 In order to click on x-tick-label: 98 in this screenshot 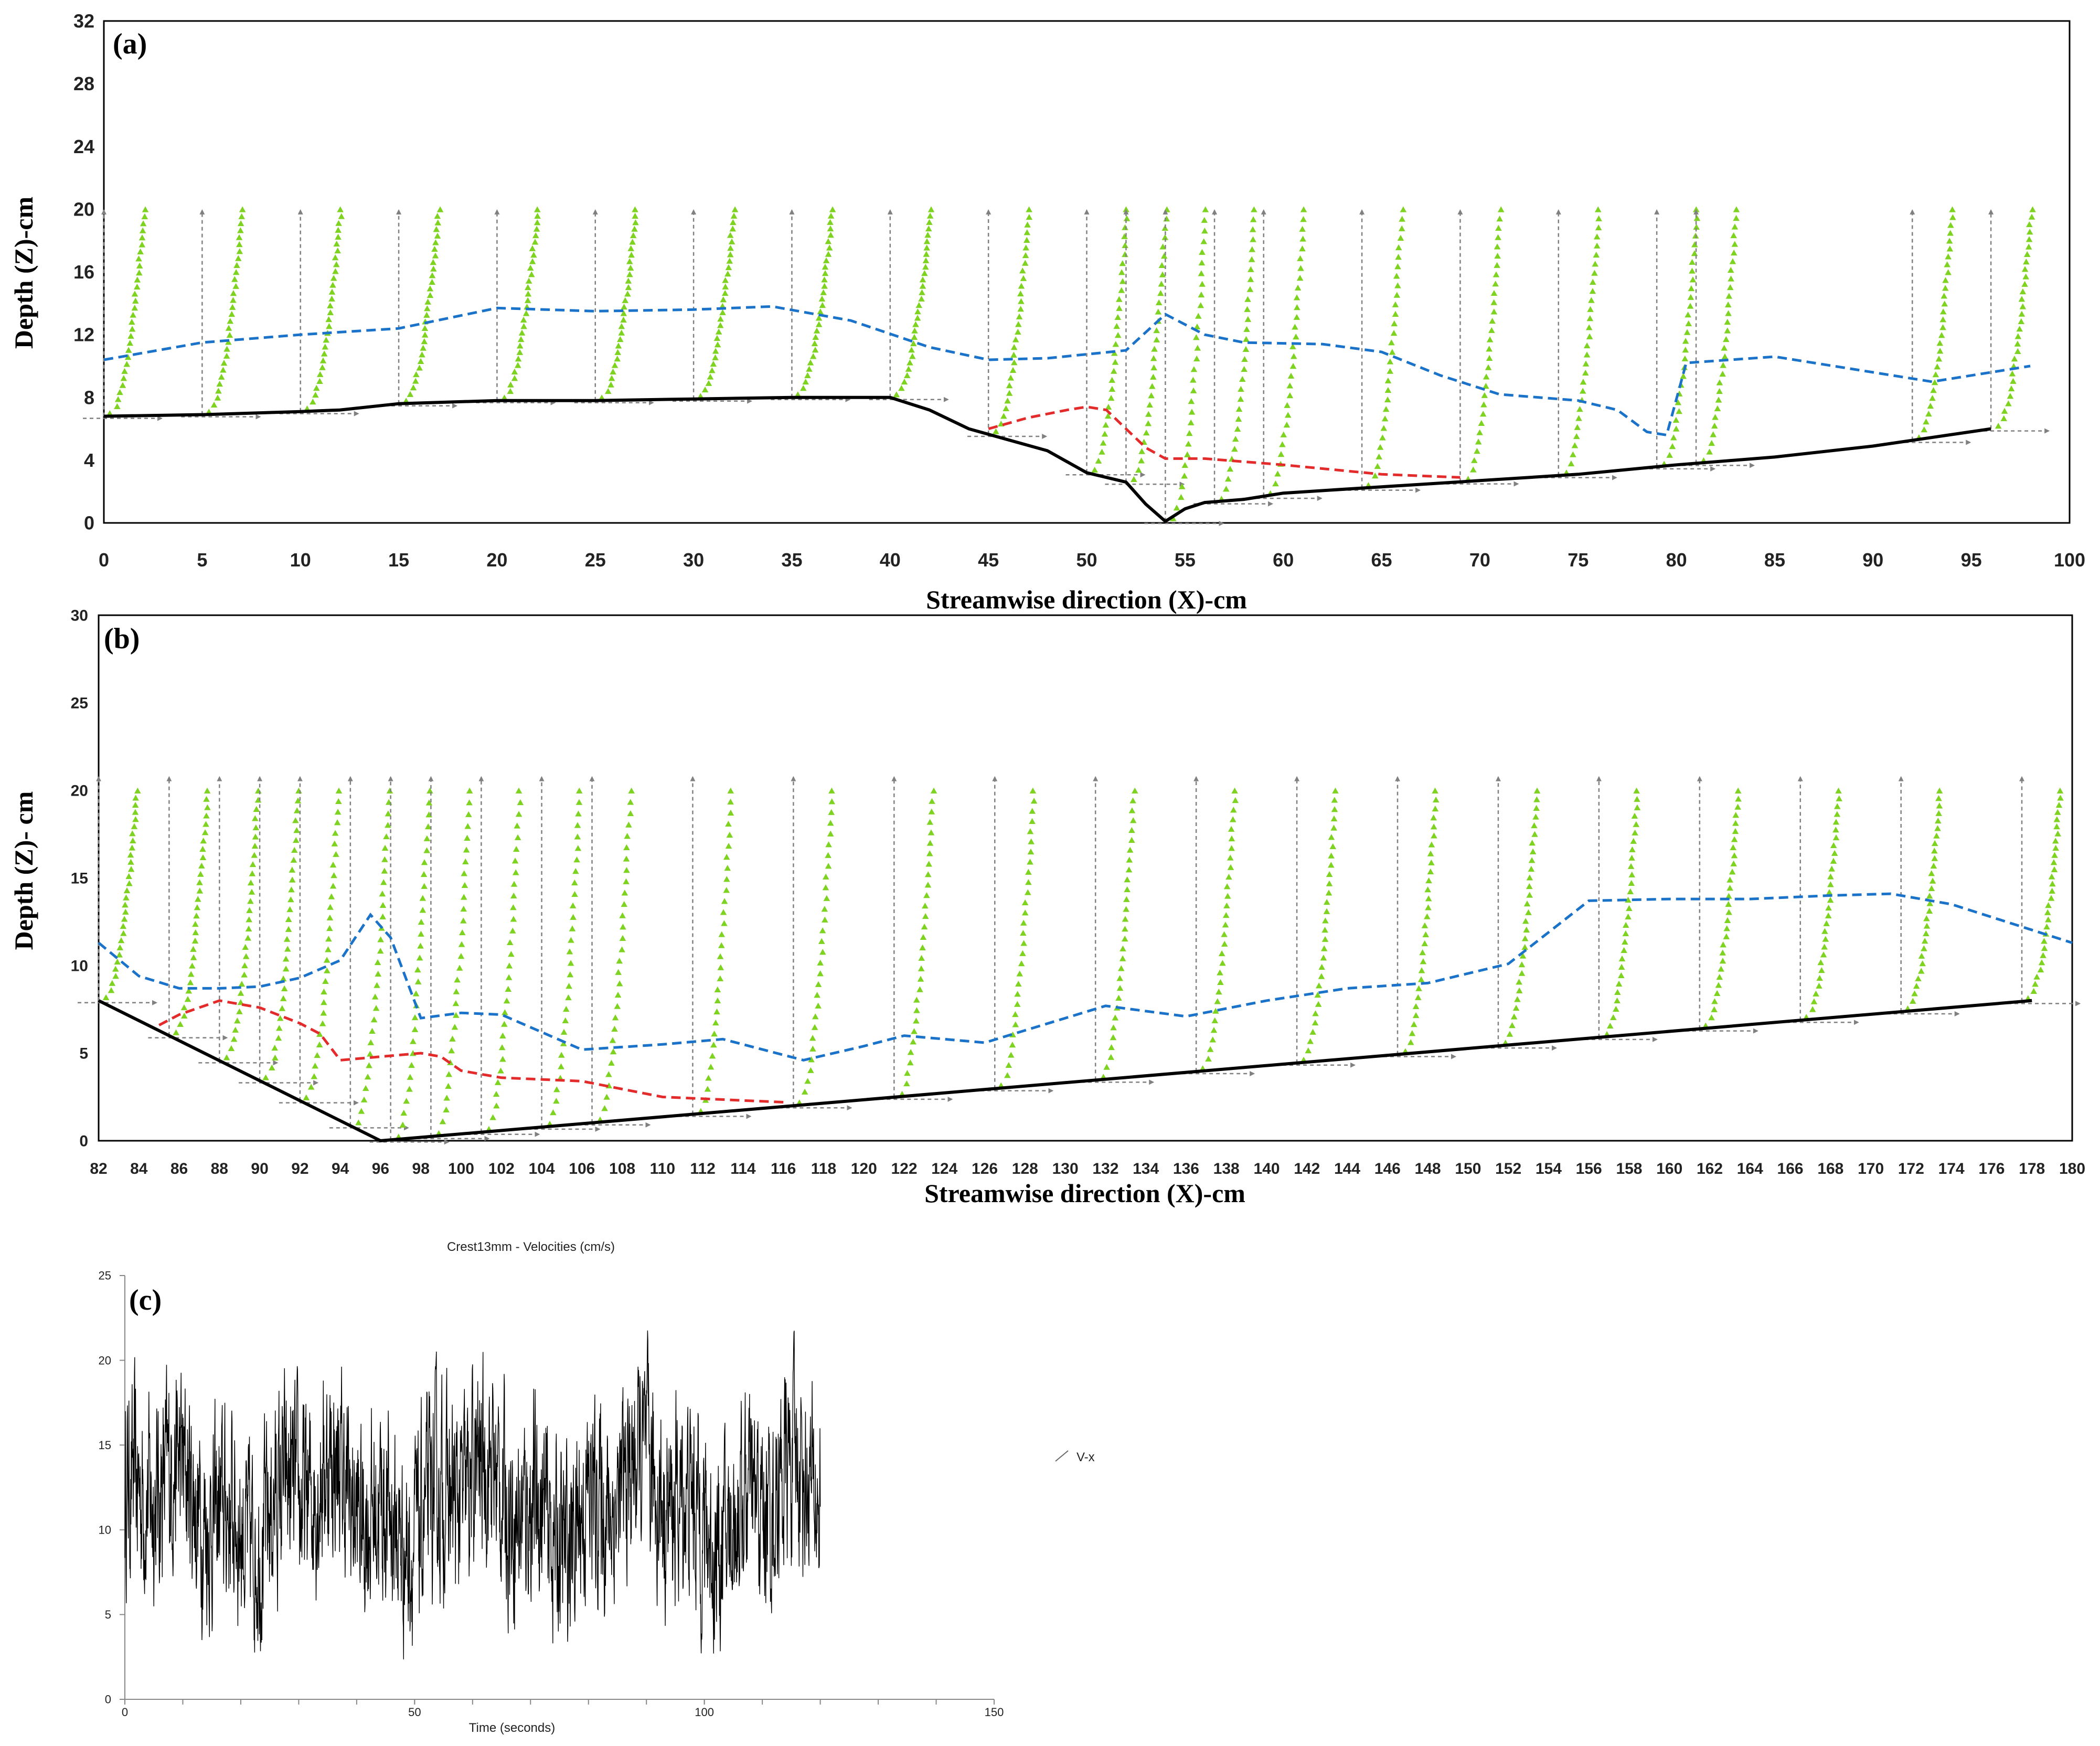, I will do `click(421, 1168)`.